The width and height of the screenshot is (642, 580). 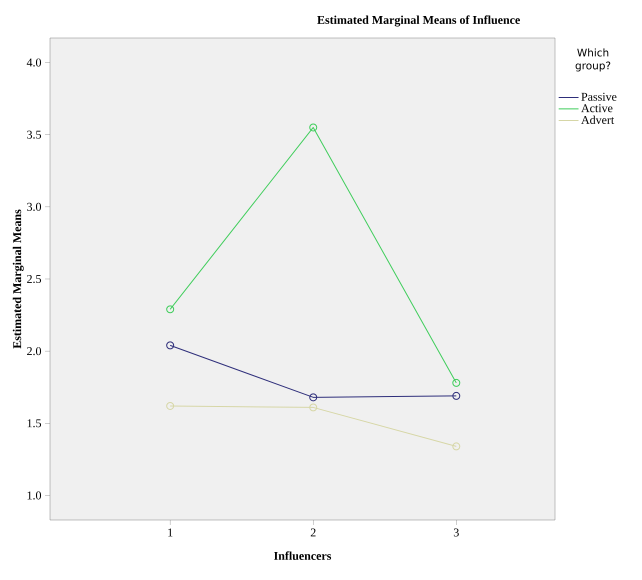 I want to click on legend-label: Active, so click(x=596, y=108).